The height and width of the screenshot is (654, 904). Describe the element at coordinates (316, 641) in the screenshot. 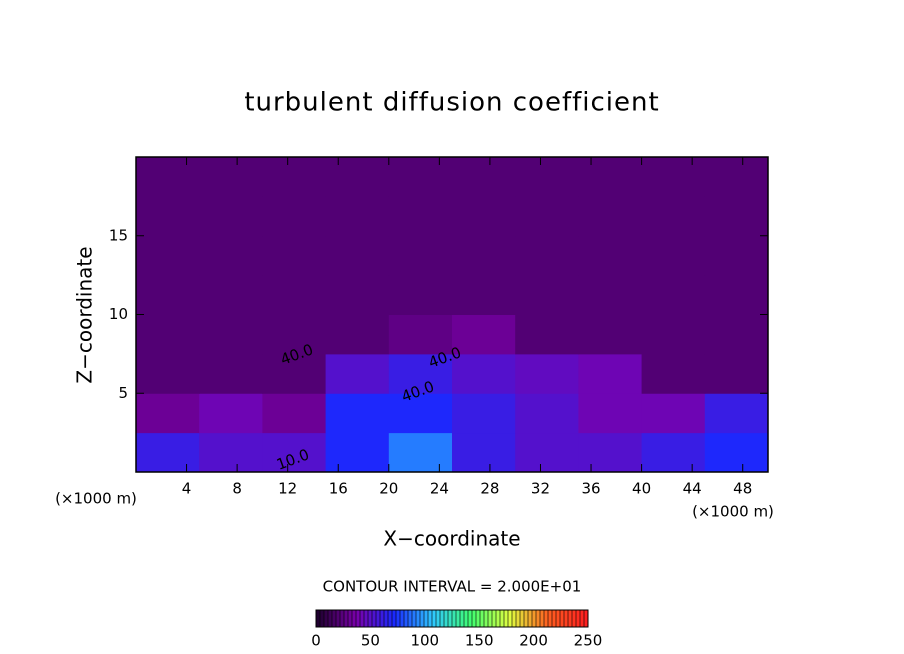

I see `colorbar-tick-label: 0` at that location.